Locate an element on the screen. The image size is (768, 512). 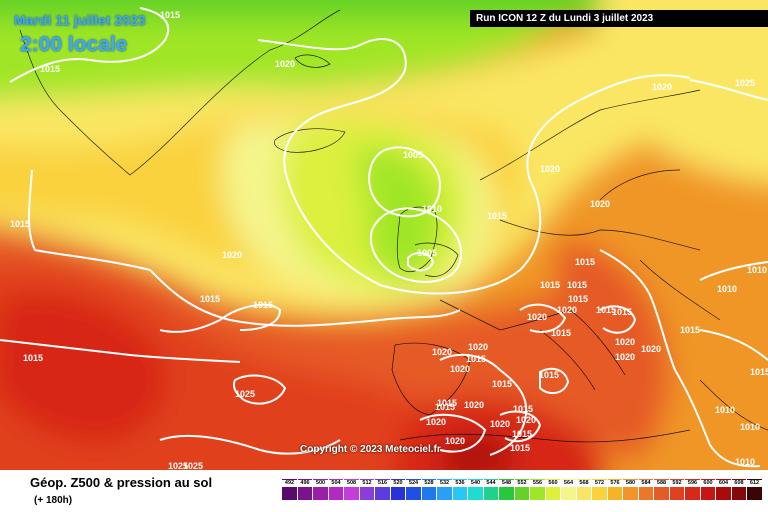
scale-swatch: 572 is located at coordinates (600, 489).